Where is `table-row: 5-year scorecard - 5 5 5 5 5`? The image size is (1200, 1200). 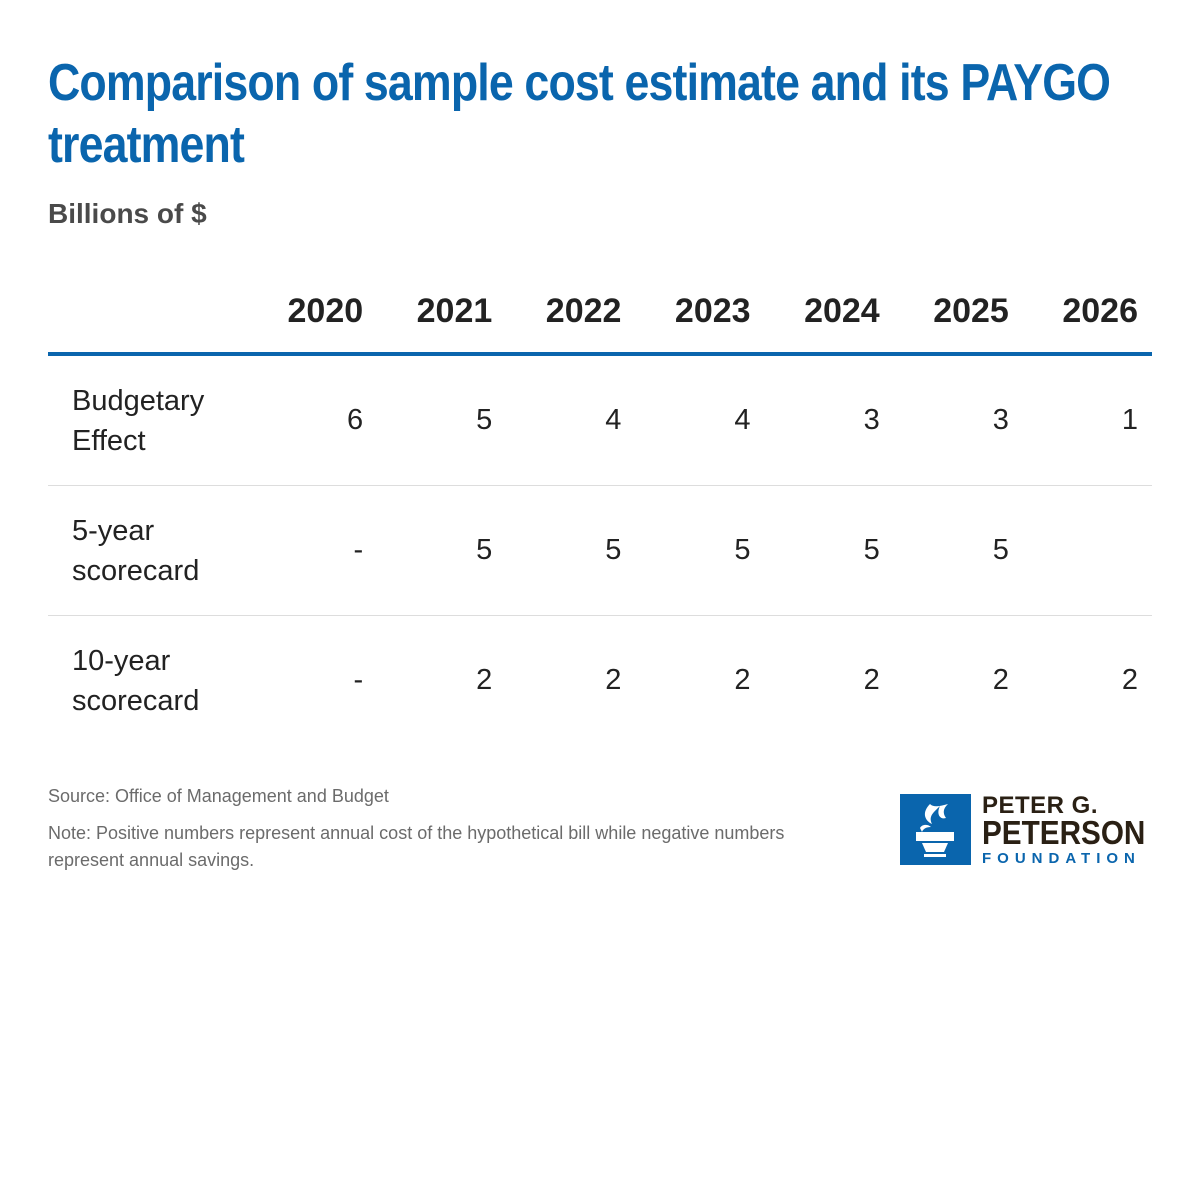
table-row: 5-year scorecard - 5 5 5 5 5 is located at coordinates (600, 550).